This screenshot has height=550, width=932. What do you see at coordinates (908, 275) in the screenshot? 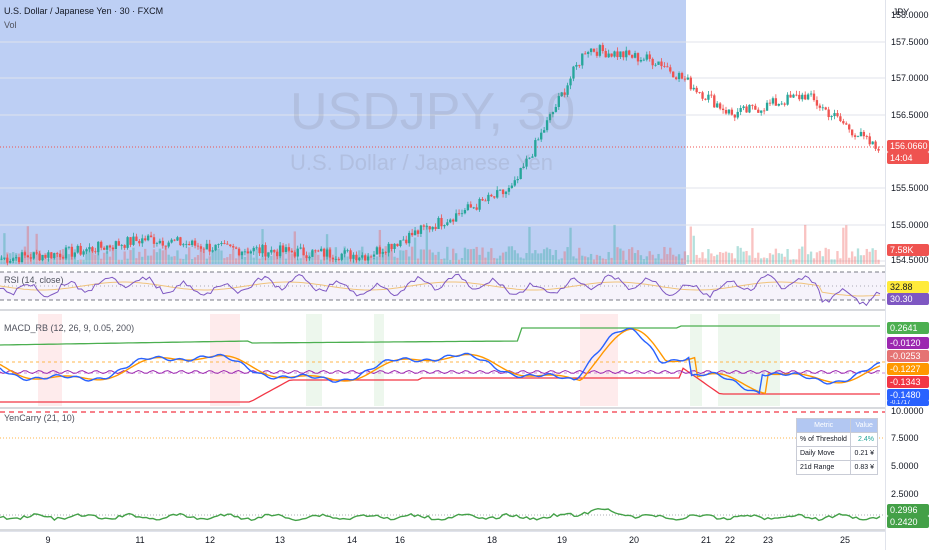
I see `price-scale` at bounding box center [908, 275].